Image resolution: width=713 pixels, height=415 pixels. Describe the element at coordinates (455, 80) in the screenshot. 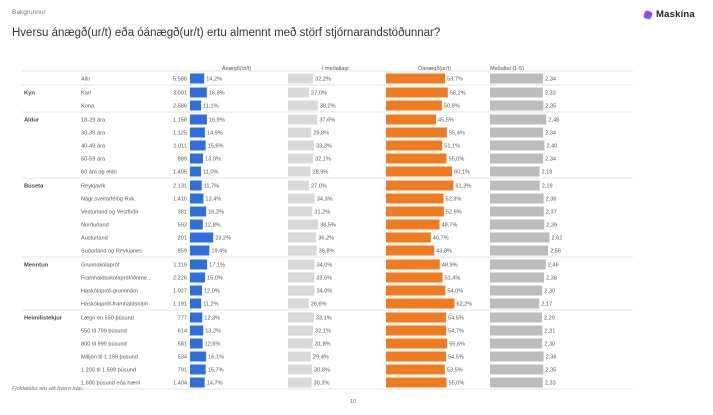

I see `value-dissatisfied: 53,7%` at that location.